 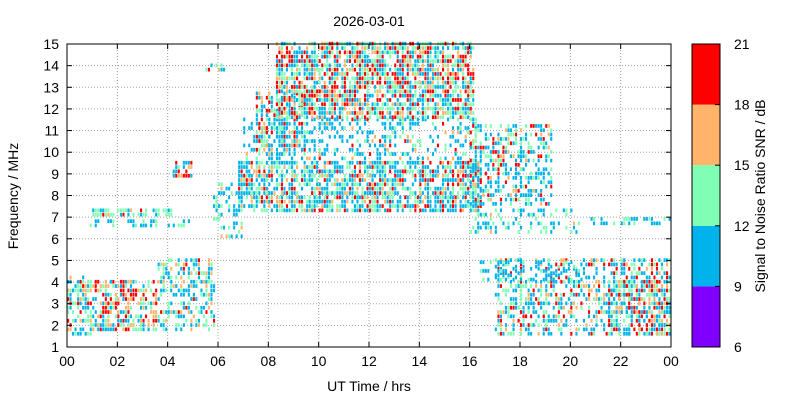 I want to click on x-tick-label: 20, so click(x=571, y=361).